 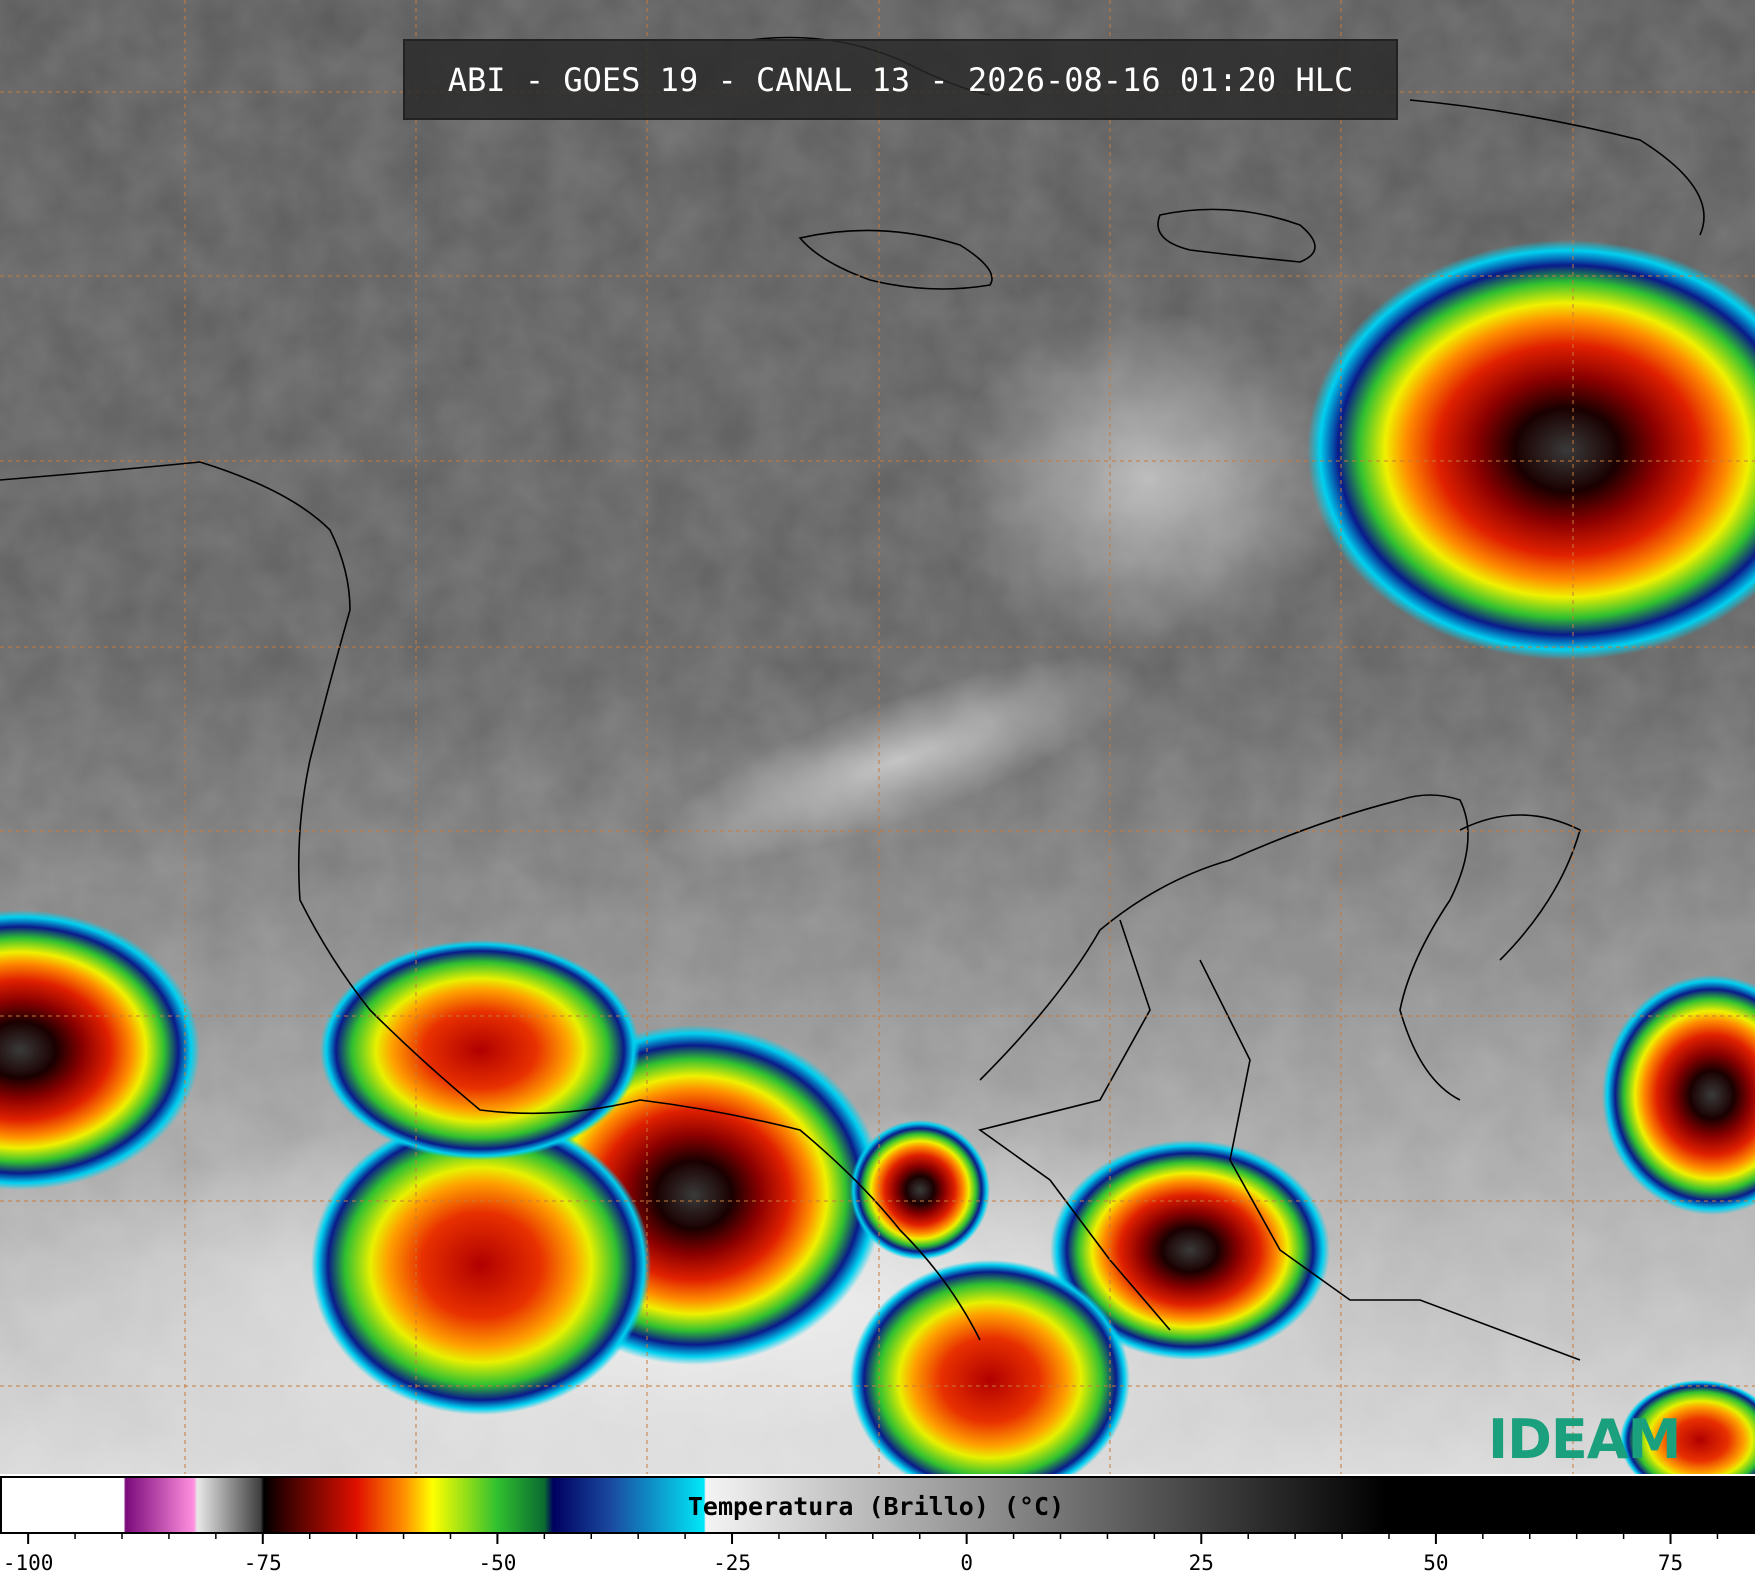 What do you see at coordinates (1670, 1563) in the screenshot?
I see `tick-label: 75` at bounding box center [1670, 1563].